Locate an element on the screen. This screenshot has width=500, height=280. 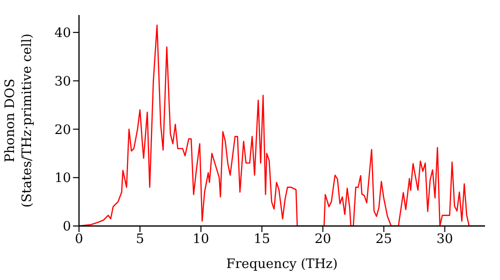
x-tick-label: 25 is located at coordinates (384, 240).